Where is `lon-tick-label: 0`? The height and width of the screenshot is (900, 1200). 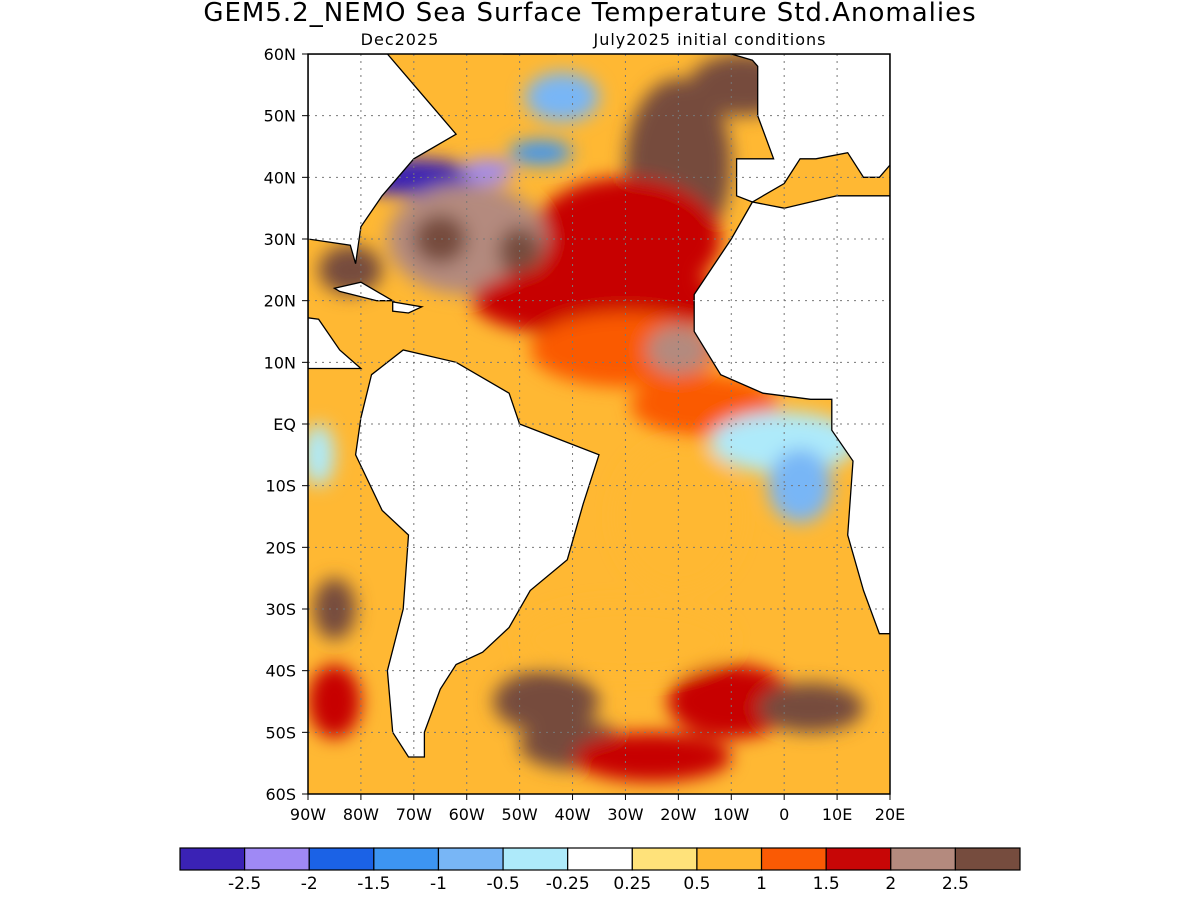
lon-tick-label: 0 is located at coordinates (784, 814).